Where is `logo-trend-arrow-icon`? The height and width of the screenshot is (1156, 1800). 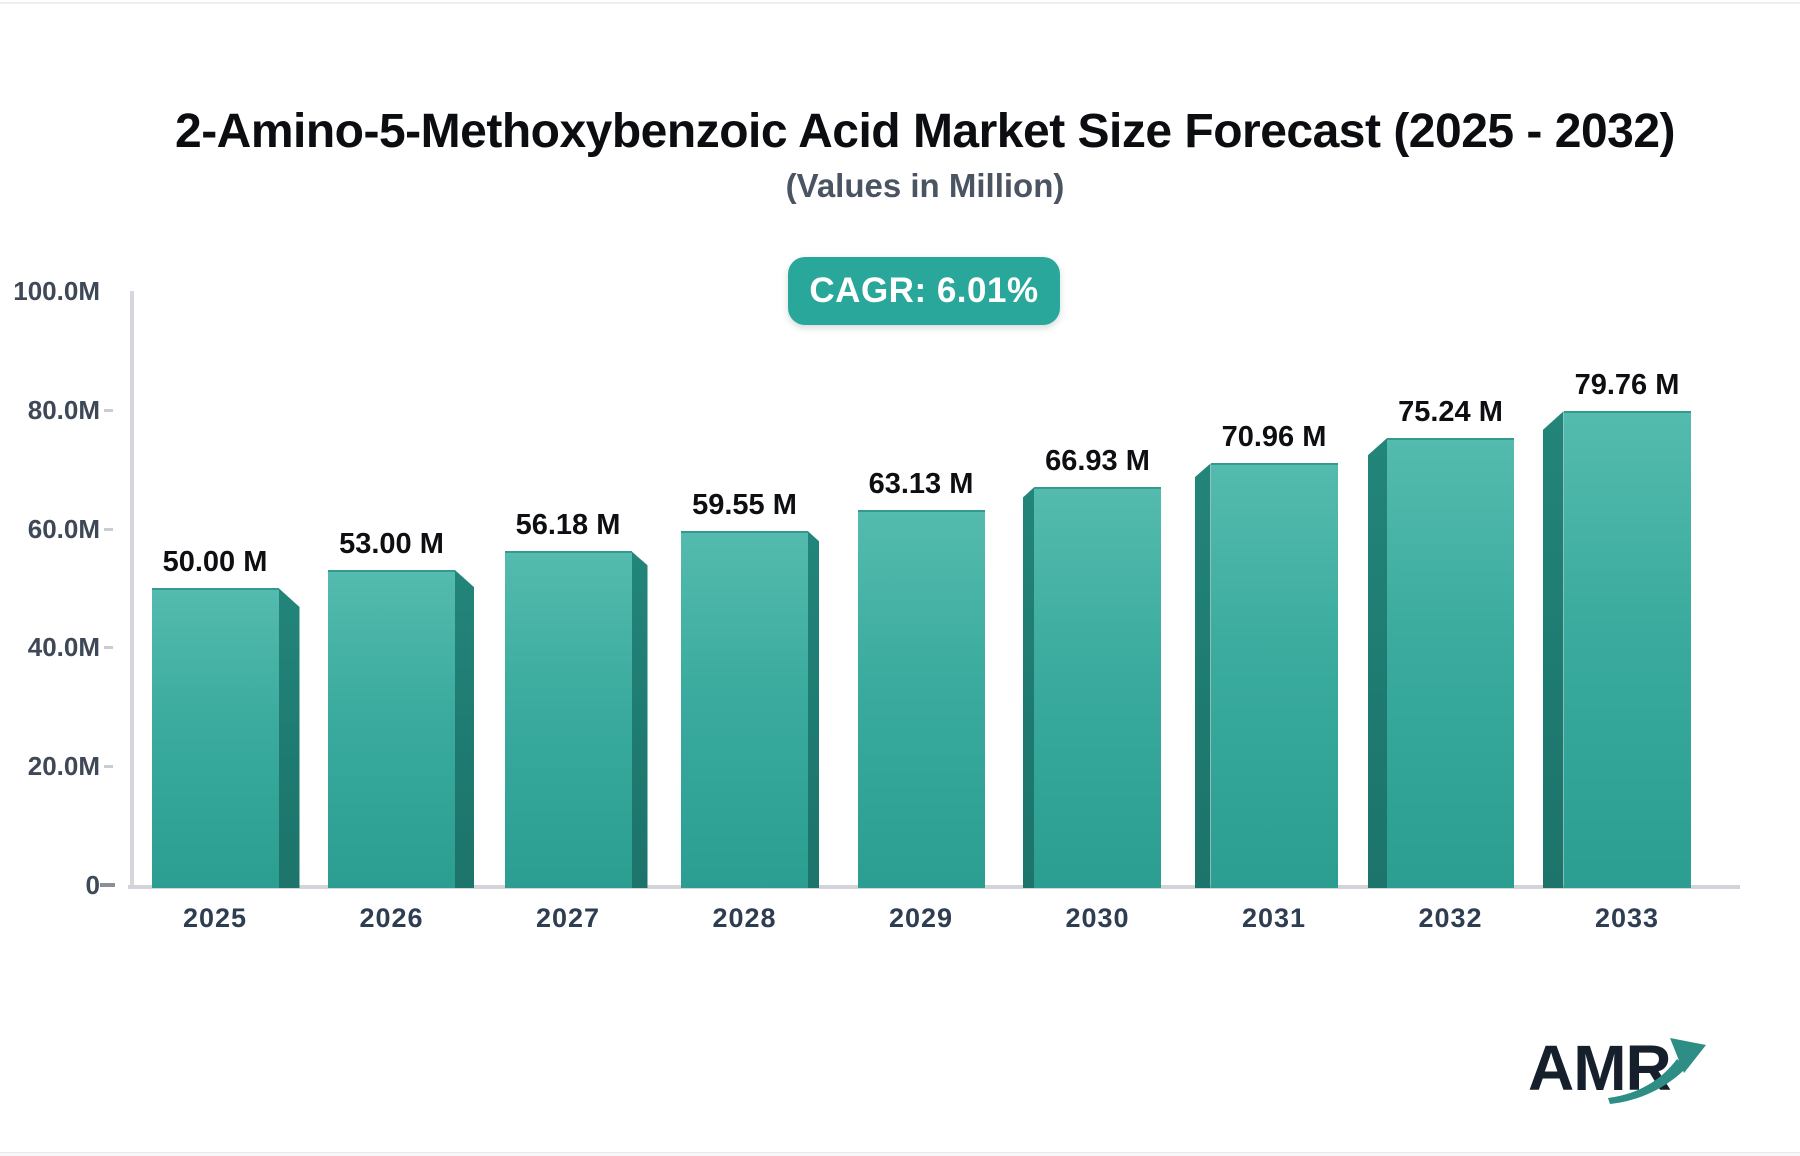 logo-trend-arrow-icon is located at coordinates (1657, 1071).